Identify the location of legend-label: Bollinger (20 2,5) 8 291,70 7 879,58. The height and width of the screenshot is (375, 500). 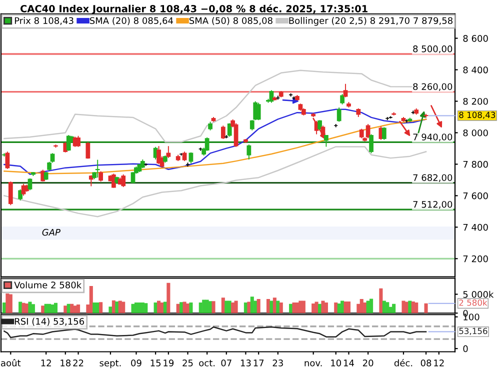
(370, 21).